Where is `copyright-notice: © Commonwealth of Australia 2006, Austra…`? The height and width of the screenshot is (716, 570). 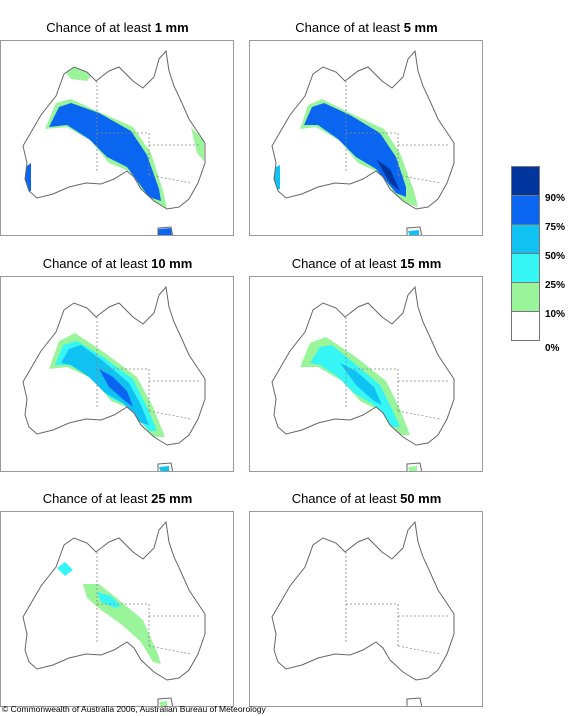 copyright-notice: © Commonwealth of Australia 2006, Austra… is located at coordinates (134, 709).